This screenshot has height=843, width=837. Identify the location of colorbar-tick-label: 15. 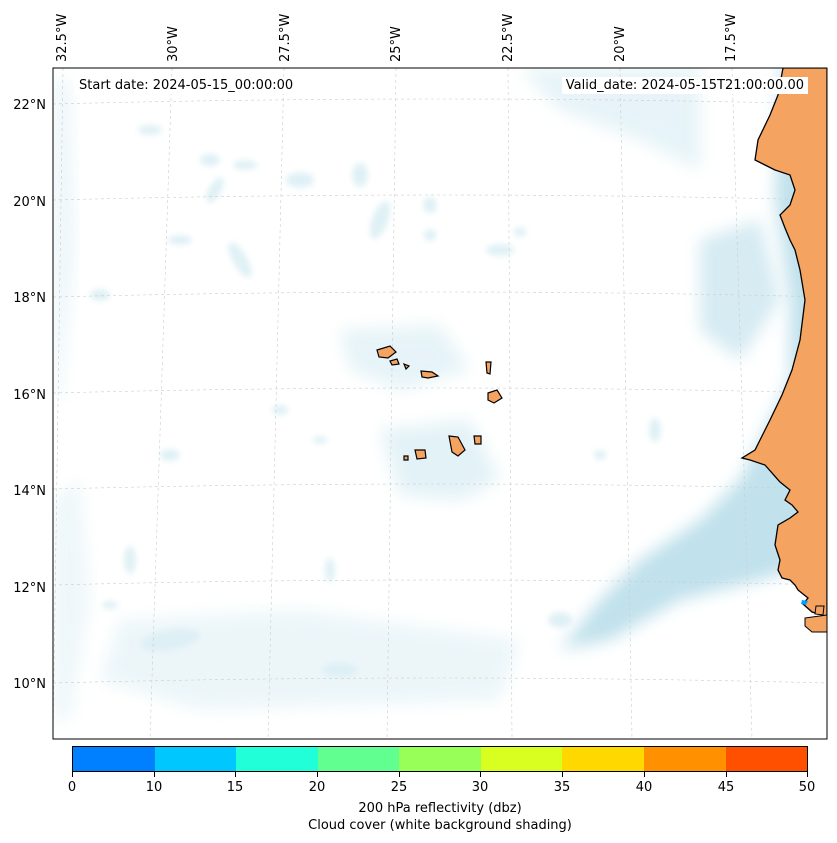
(235, 787).